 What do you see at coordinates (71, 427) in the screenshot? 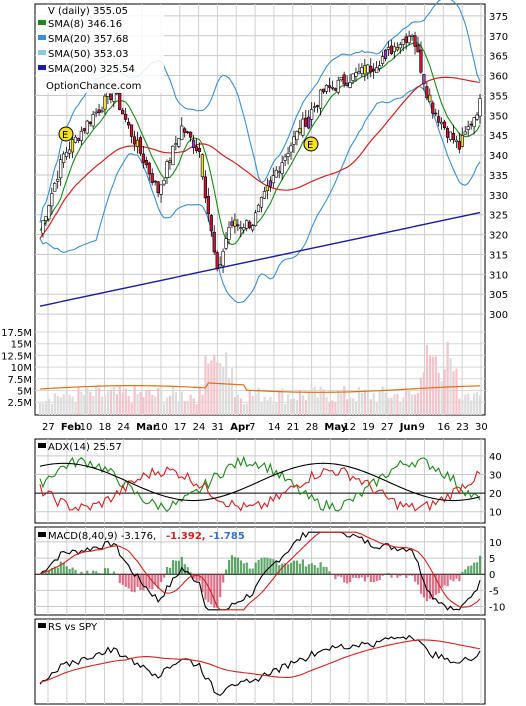
I see `x-tick-label: Feb` at bounding box center [71, 427].